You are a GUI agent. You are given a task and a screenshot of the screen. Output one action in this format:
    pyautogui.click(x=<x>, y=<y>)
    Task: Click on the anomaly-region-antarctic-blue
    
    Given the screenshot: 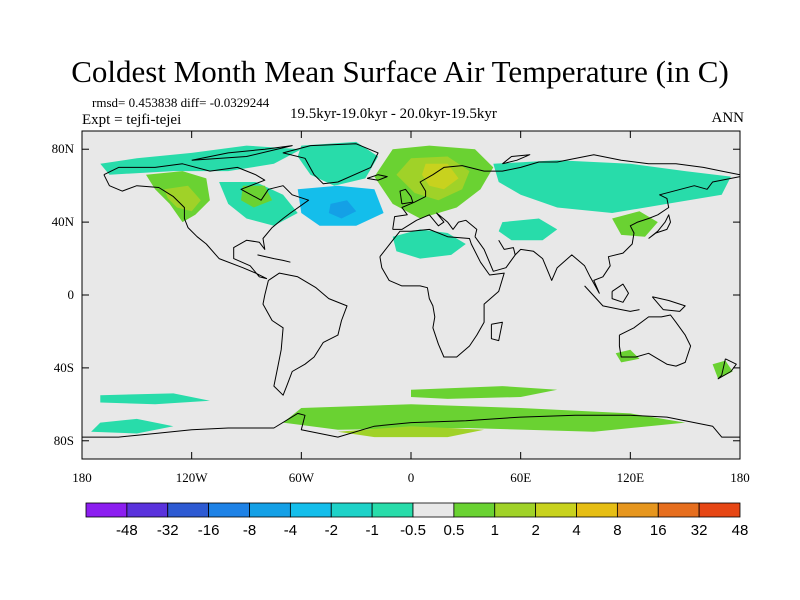 What is the action you would take?
    pyautogui.click(x=132, y=426)
    